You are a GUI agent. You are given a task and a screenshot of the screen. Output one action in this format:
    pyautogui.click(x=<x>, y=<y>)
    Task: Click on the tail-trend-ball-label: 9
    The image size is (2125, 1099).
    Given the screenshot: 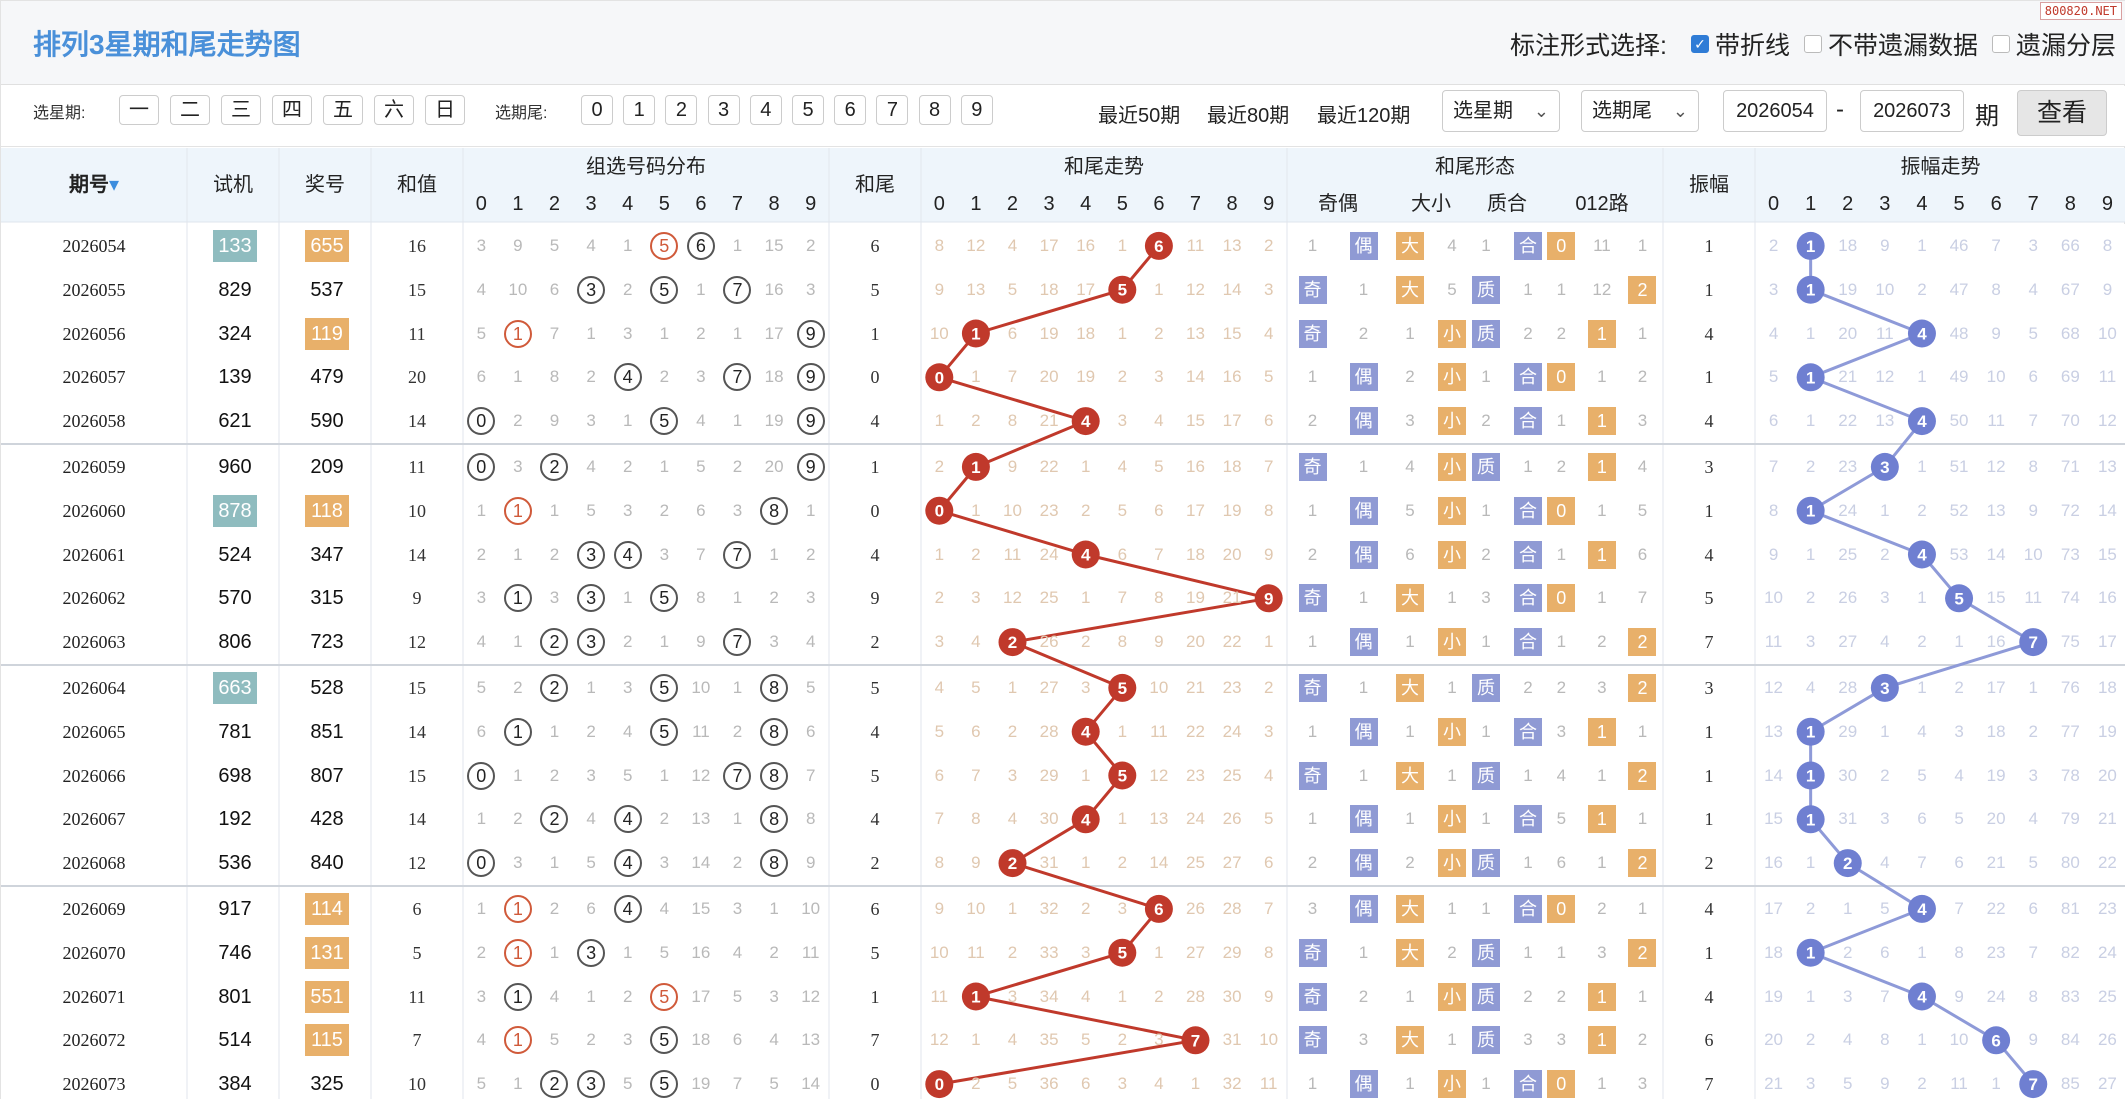 What is the action you would take?
    pyautogui.click(x=1268, y=598)
    